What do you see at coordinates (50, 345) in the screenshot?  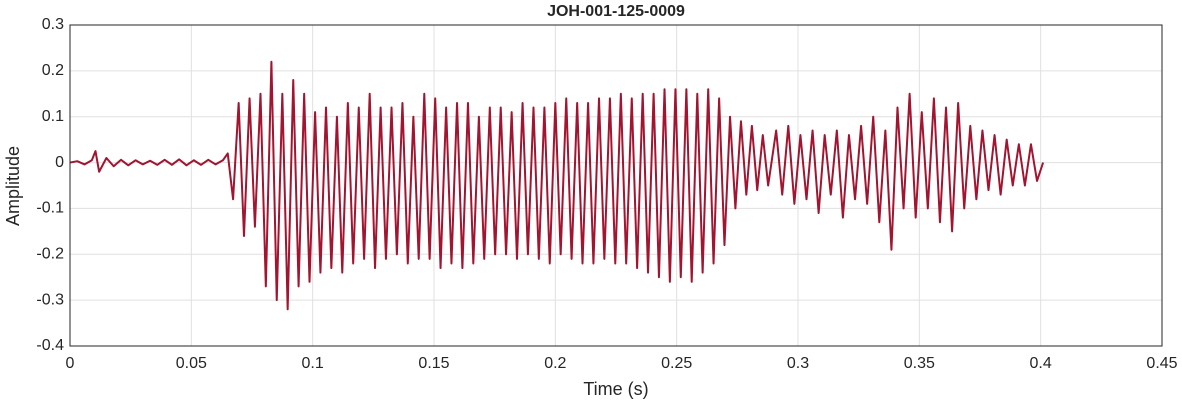 I see `y-tick-label: -0.4` at bounding box center [50, 345].